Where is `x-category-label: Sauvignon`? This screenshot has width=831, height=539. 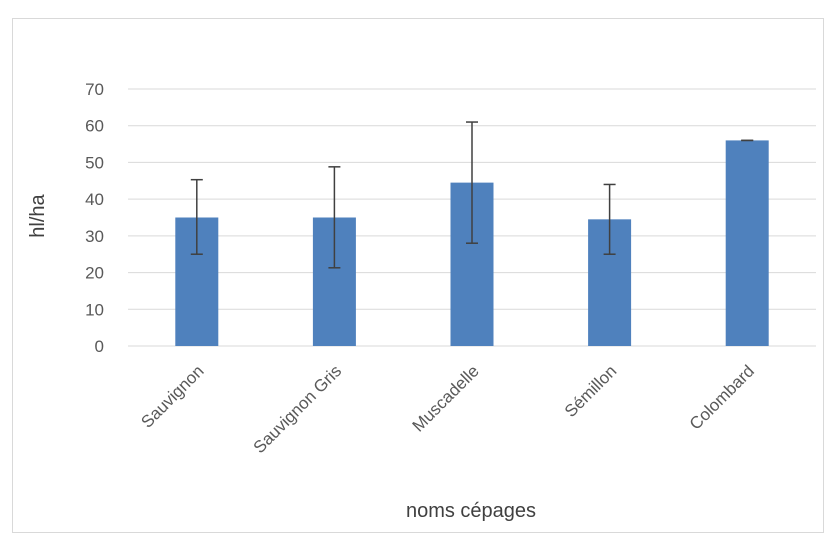 x-category-label: Sauvignon is located at coordinates (172, 396).